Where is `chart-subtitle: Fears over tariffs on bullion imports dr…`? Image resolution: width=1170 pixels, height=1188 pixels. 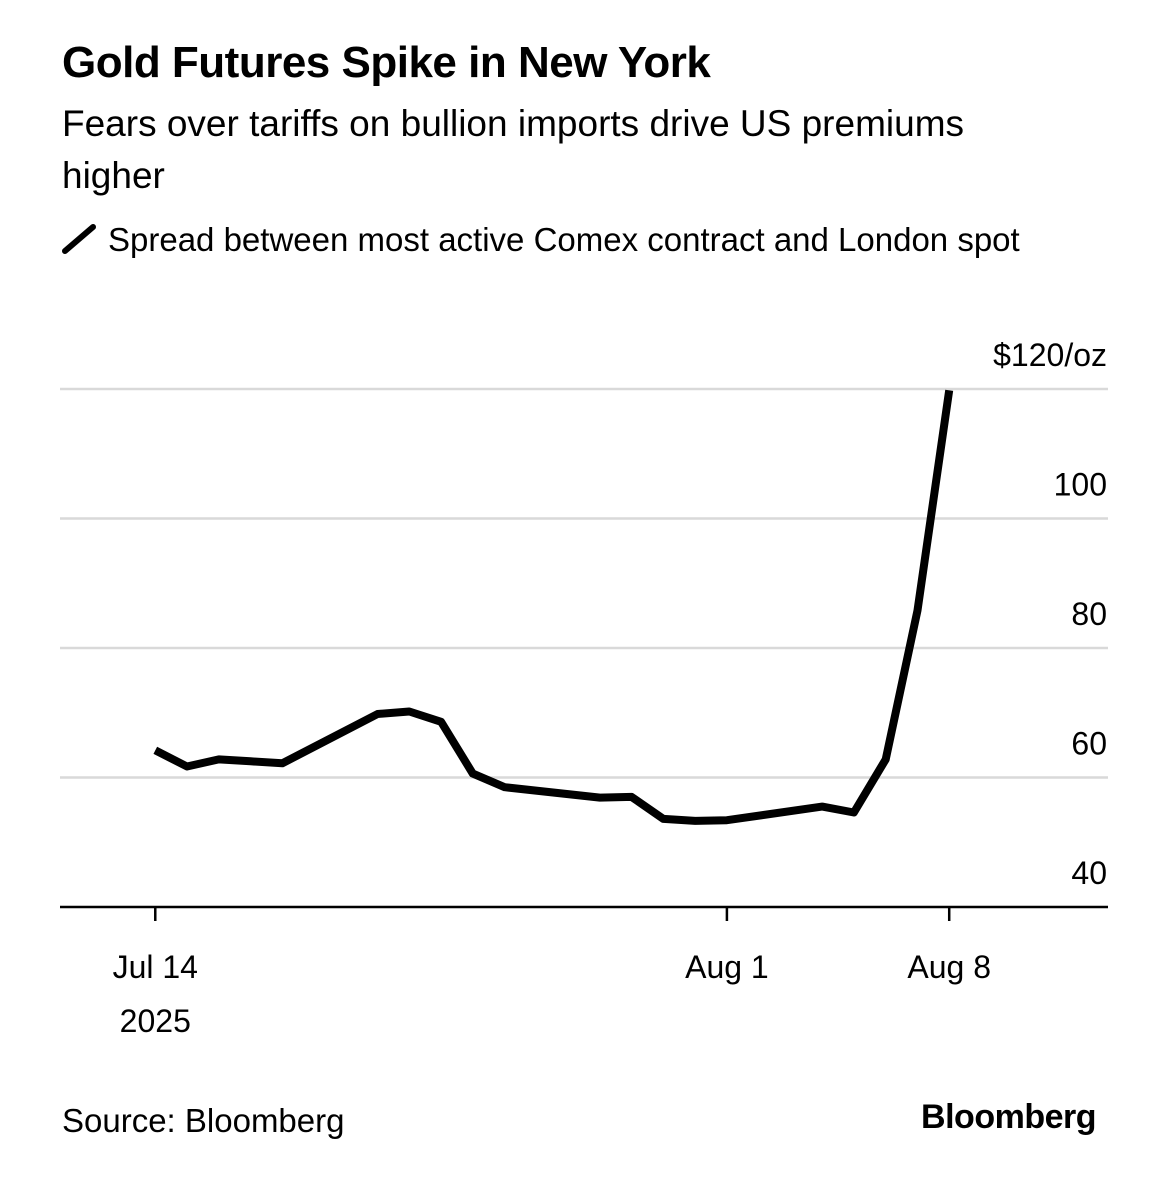 chart-subtitle: Fears over tariffs on bullion imports dr… is located at coordinates (513, 149).